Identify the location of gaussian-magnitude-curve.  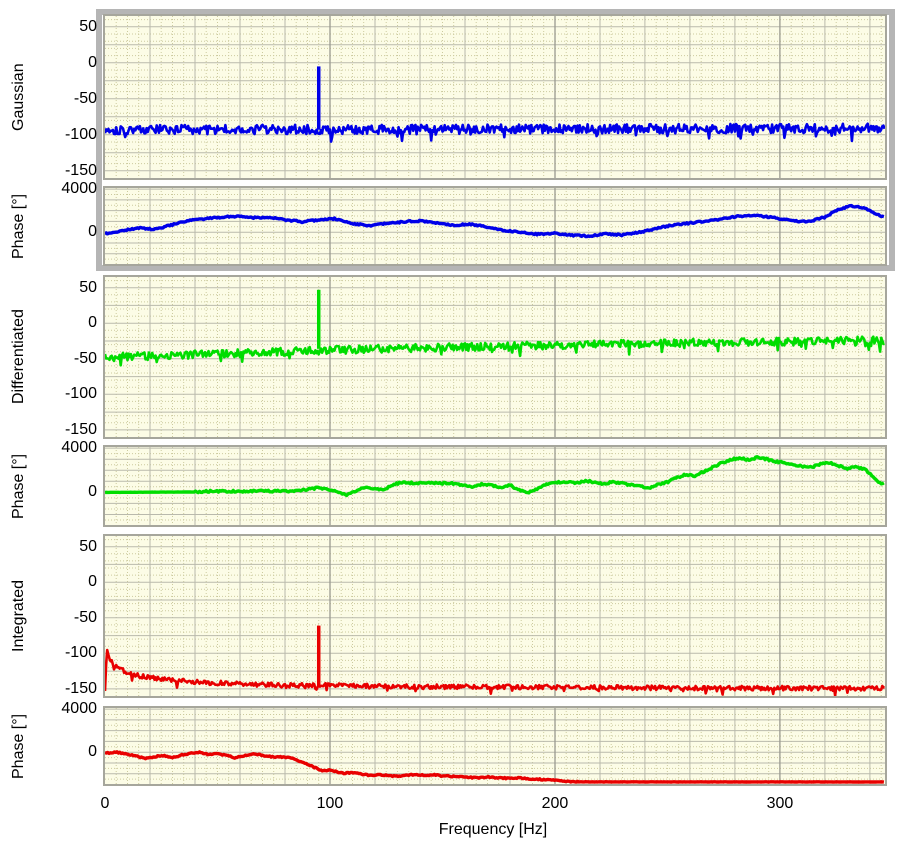
(495, 132).